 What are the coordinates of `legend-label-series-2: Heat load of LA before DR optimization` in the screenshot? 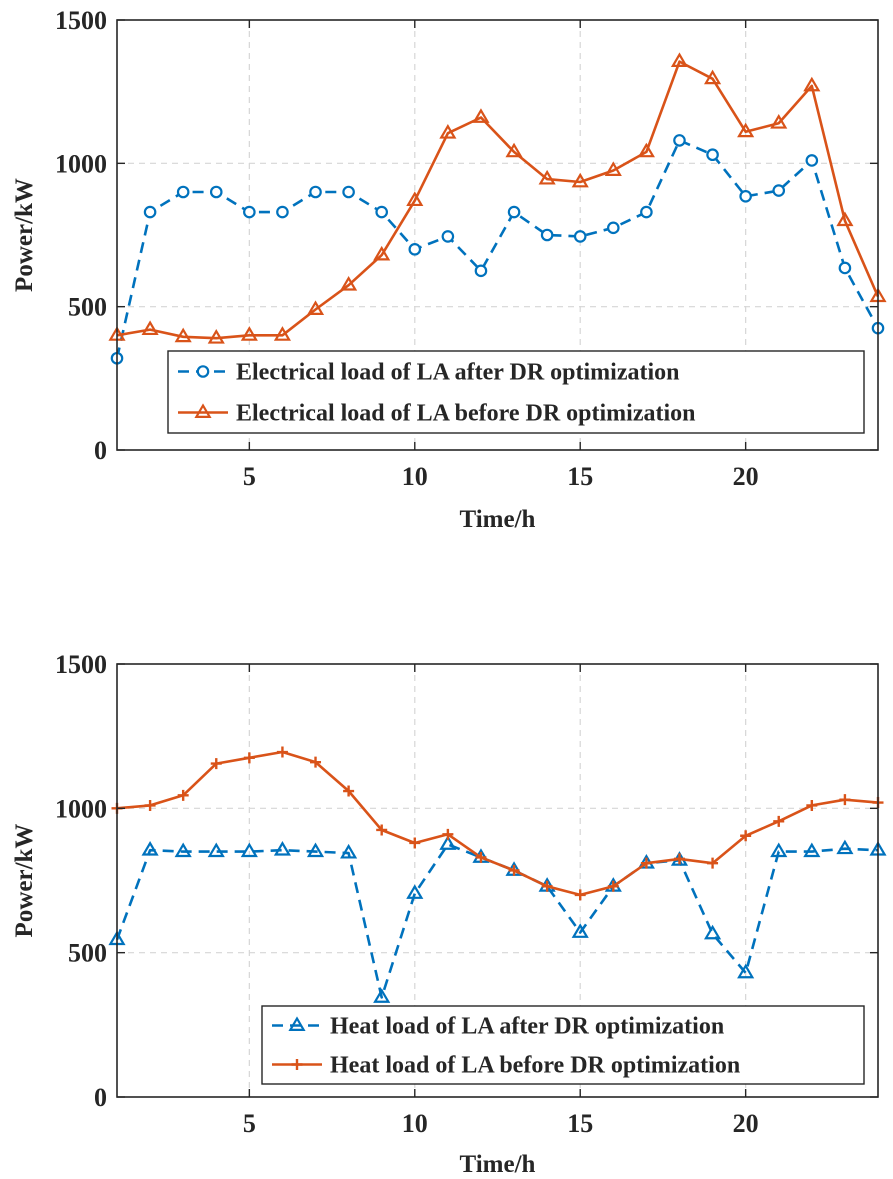 It's located at (535, 1066).